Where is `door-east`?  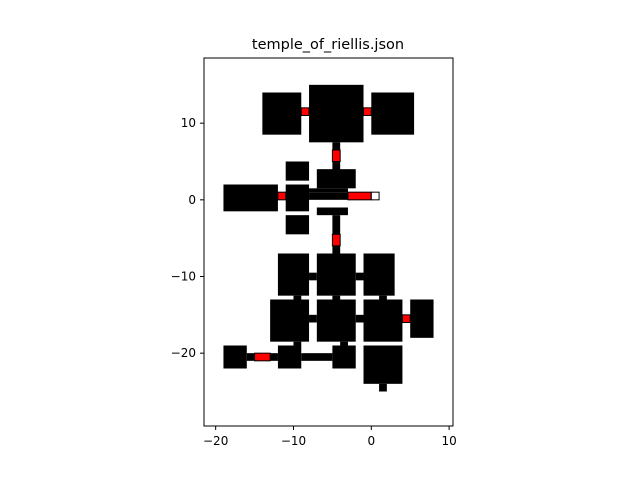
door-east is located at coordinates (359, 196).